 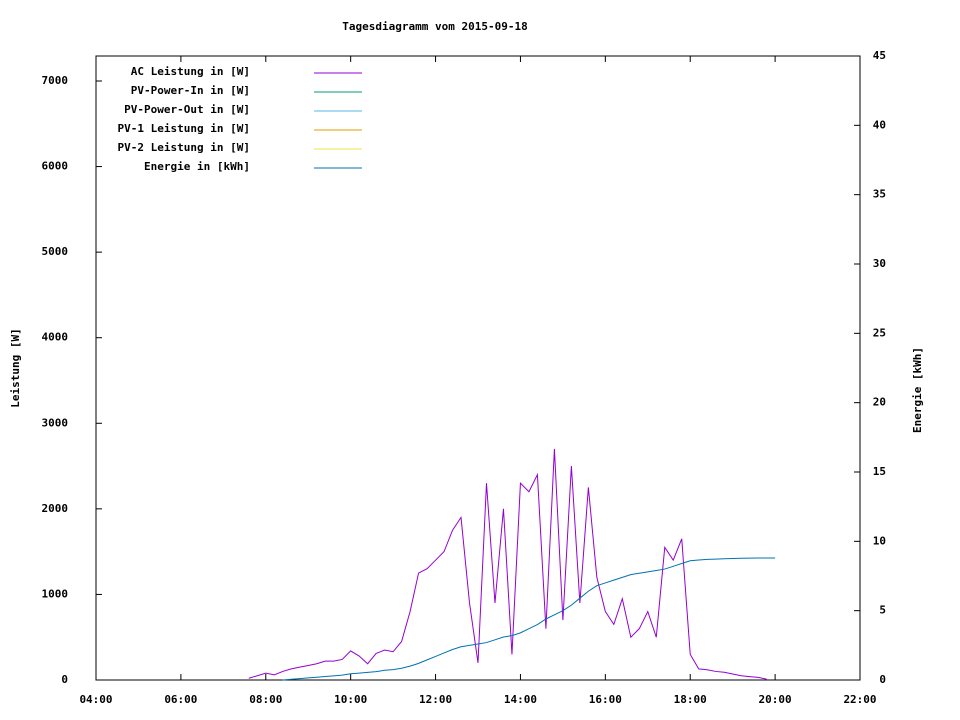 I want to click on legend-label: Energie in [kWh], so click(x=197, y=166).